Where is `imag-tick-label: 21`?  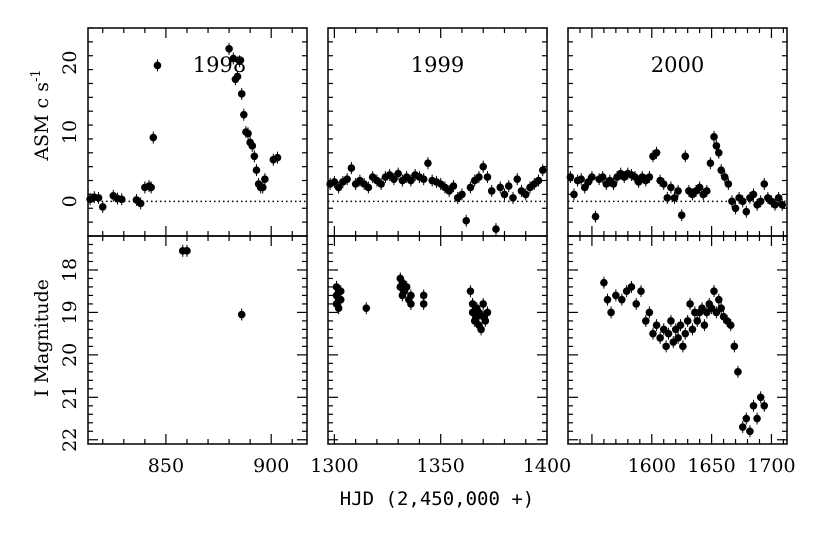 imag-tick-label: 21 is located at coordinates (70, 397).